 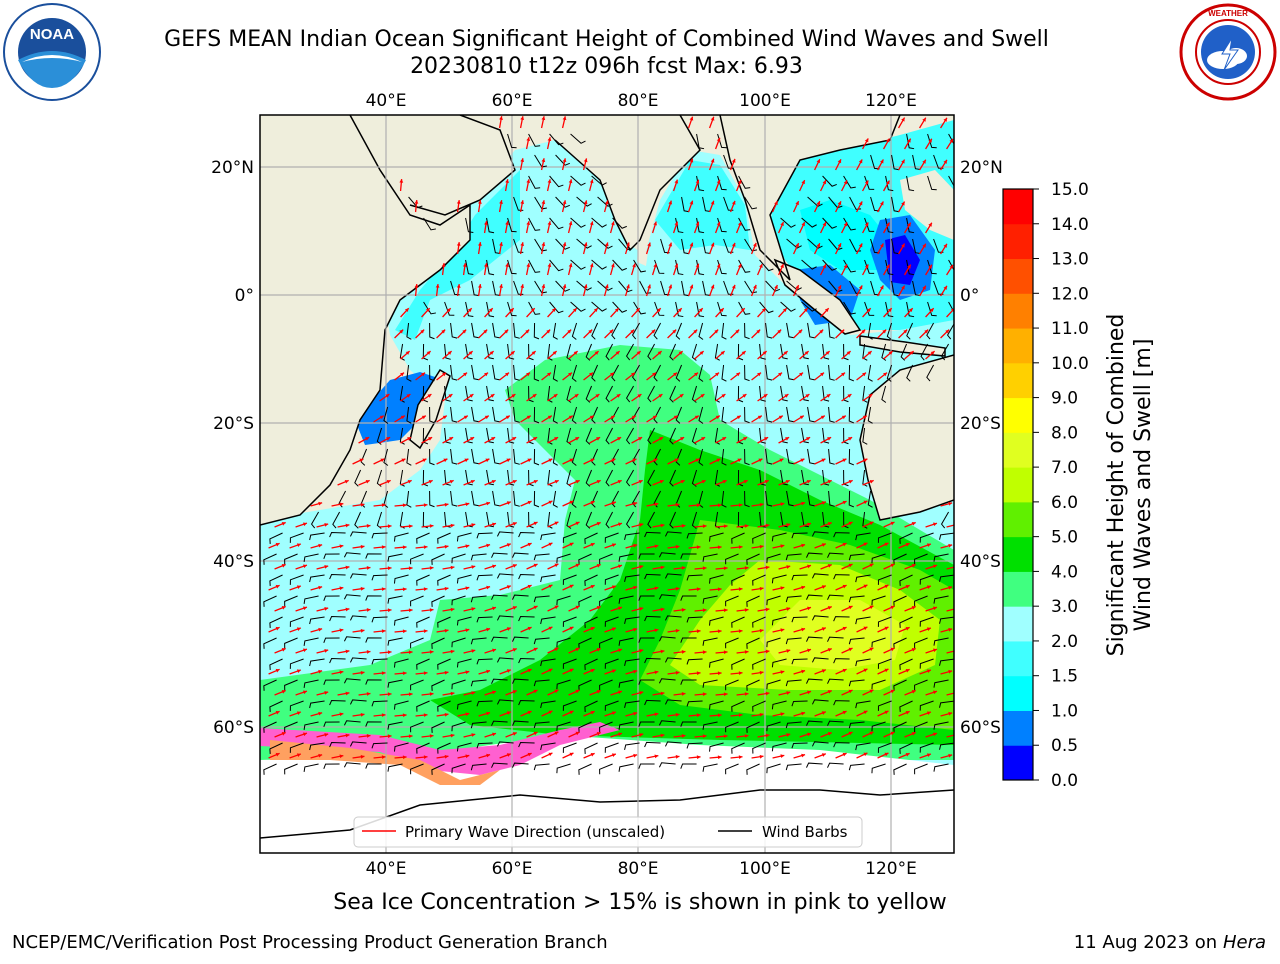 What do you see at coordinates (1070, 294) in the screenshot?
I see `colorbar-tick-label: 12.0` at bounding box center [1070, 294].